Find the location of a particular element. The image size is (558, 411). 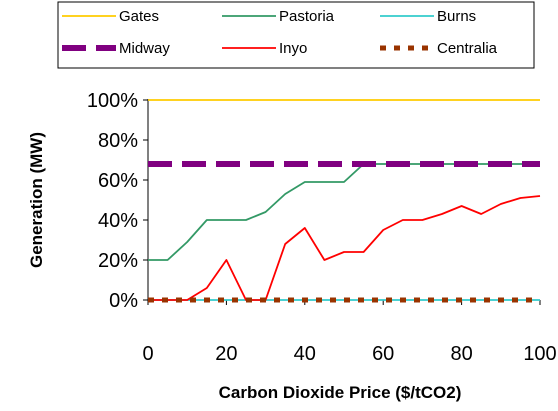

legend-label-centralia: Centralia is located at coordinates (467, 48).